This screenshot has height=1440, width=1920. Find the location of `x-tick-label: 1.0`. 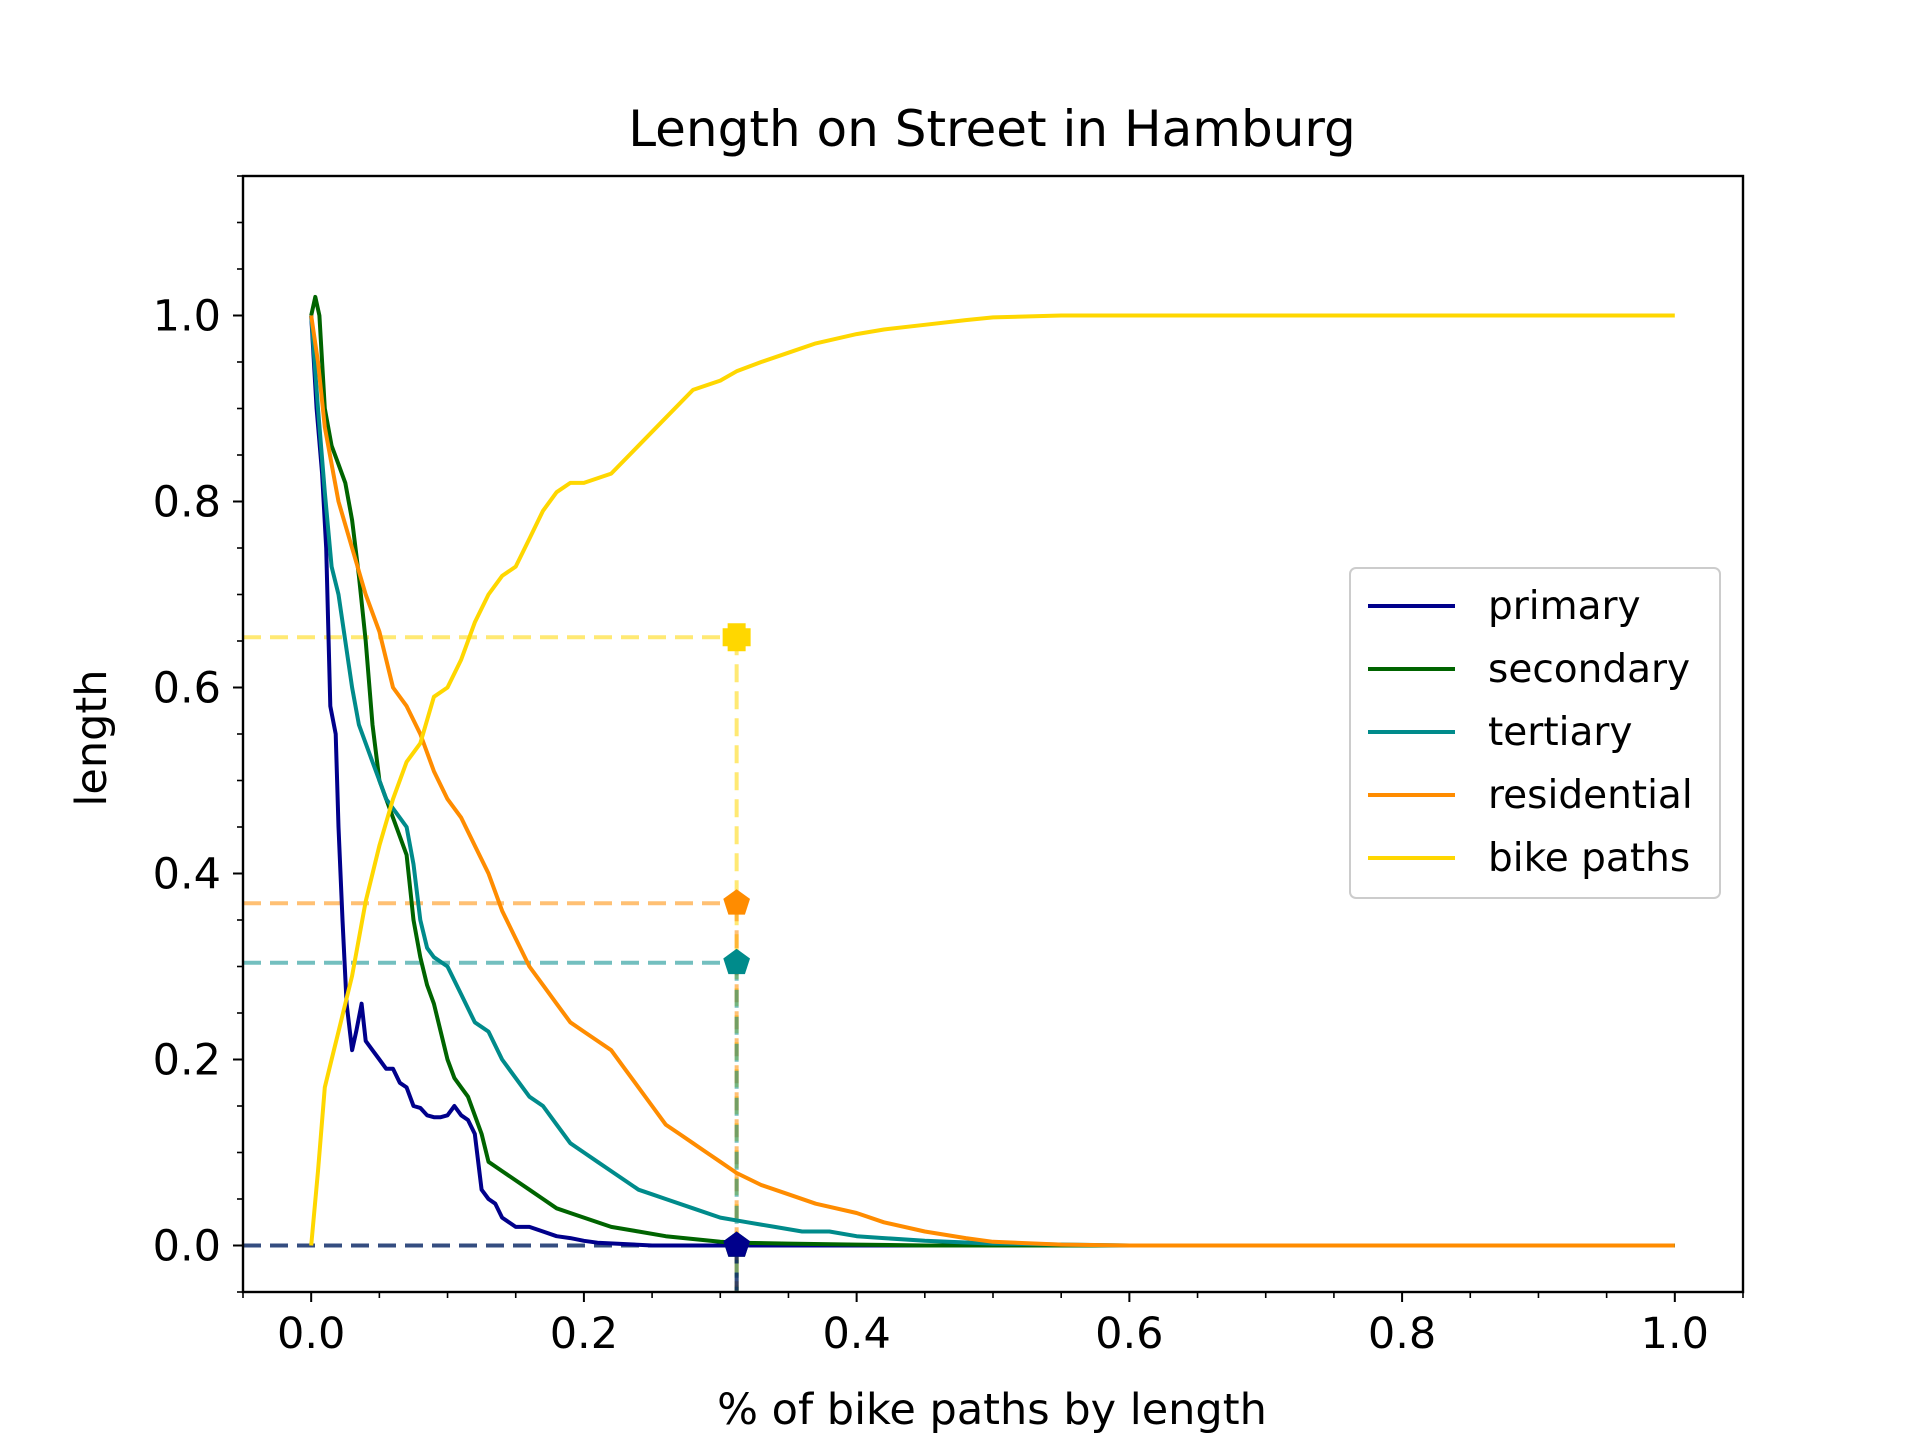

x-tick-label: 1.0 is located at coordinates (1675, 1334).